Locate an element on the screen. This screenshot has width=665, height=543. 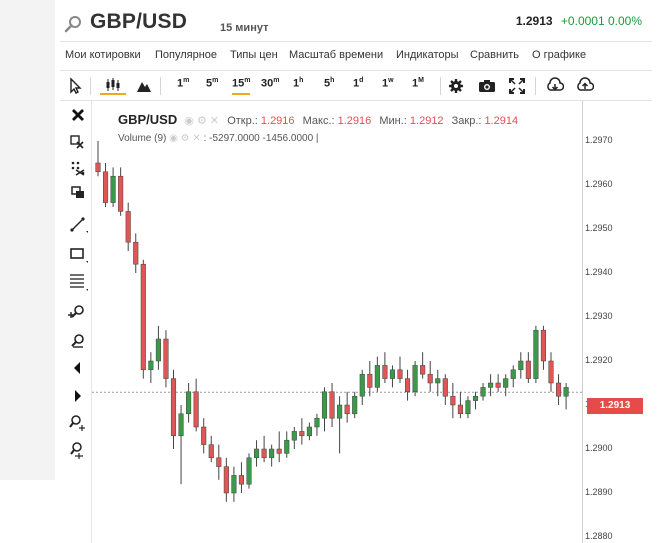
fullscreen-icon is located at coordinates (517, 86).